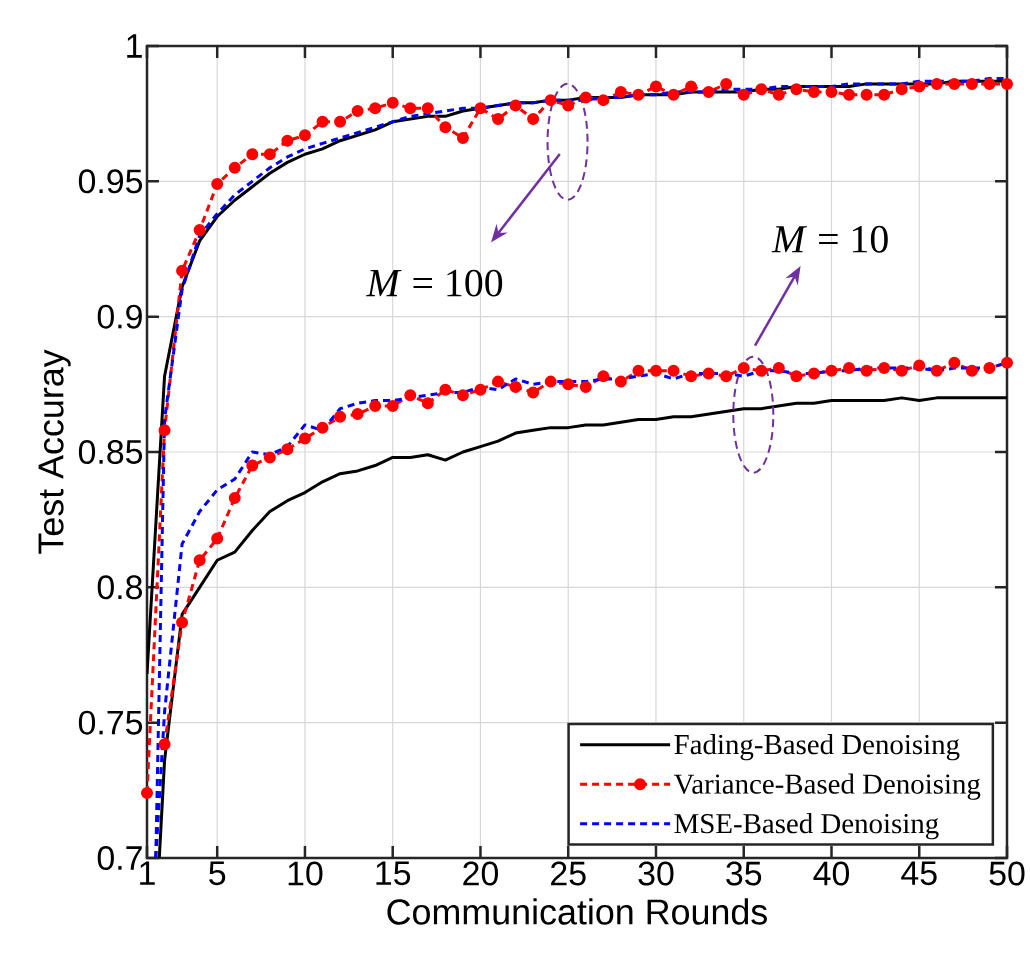 The image size is (1030, 973). Describe the element at coordinates (110, 452) in the screenshot. I see `y-tick-label: 0.85` at that location.